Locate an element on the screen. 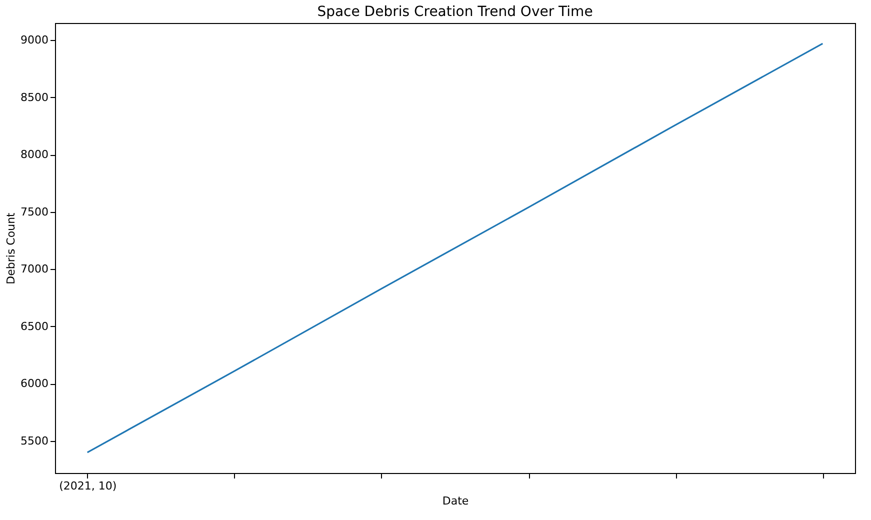  y-tick-label: 7500 is located at coordinates (34, 211).